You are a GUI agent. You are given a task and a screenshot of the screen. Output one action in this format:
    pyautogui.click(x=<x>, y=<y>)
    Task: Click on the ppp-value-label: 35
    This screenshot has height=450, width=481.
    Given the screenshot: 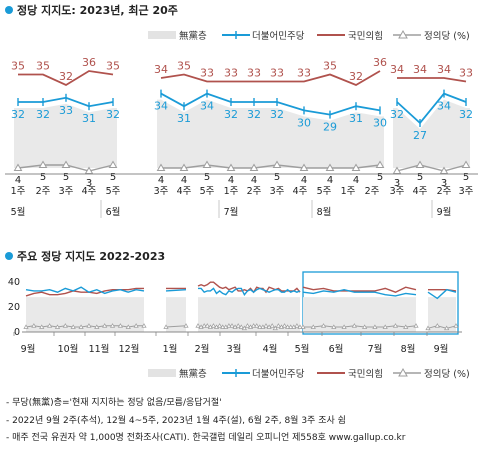 What is the action you would take?
    pyautogui.click(x=43, y=66)
    